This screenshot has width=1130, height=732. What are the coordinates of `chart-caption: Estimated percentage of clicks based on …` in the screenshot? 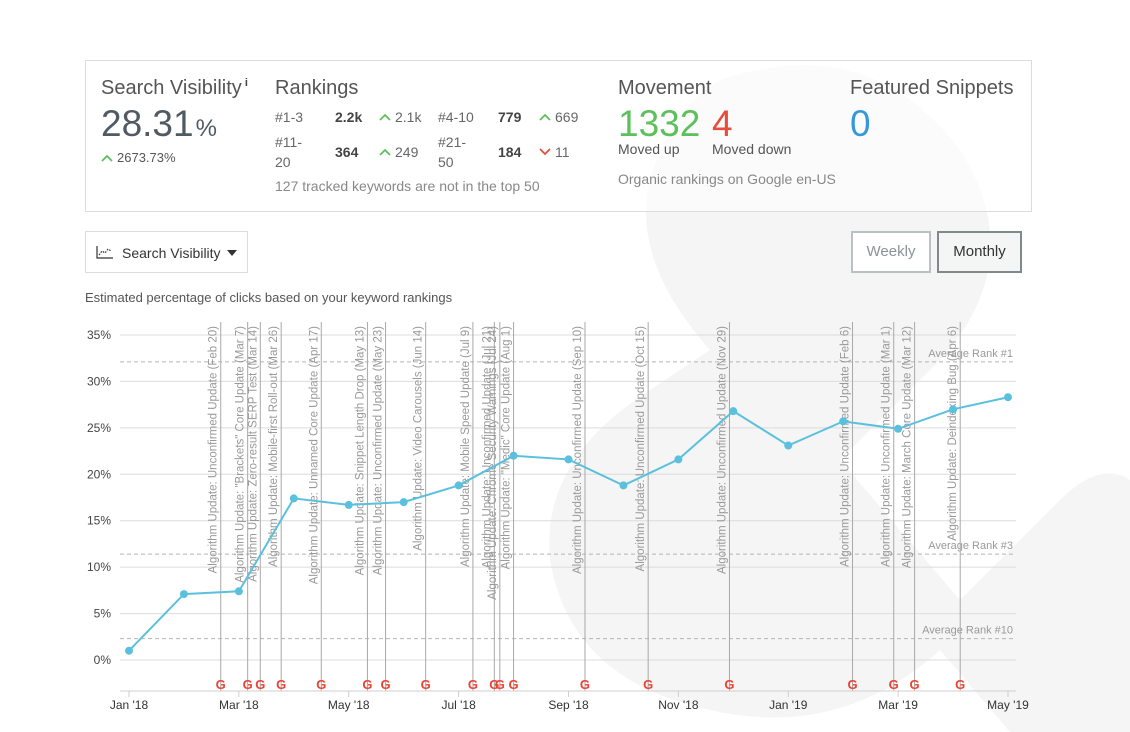 It's located at (269, 297).